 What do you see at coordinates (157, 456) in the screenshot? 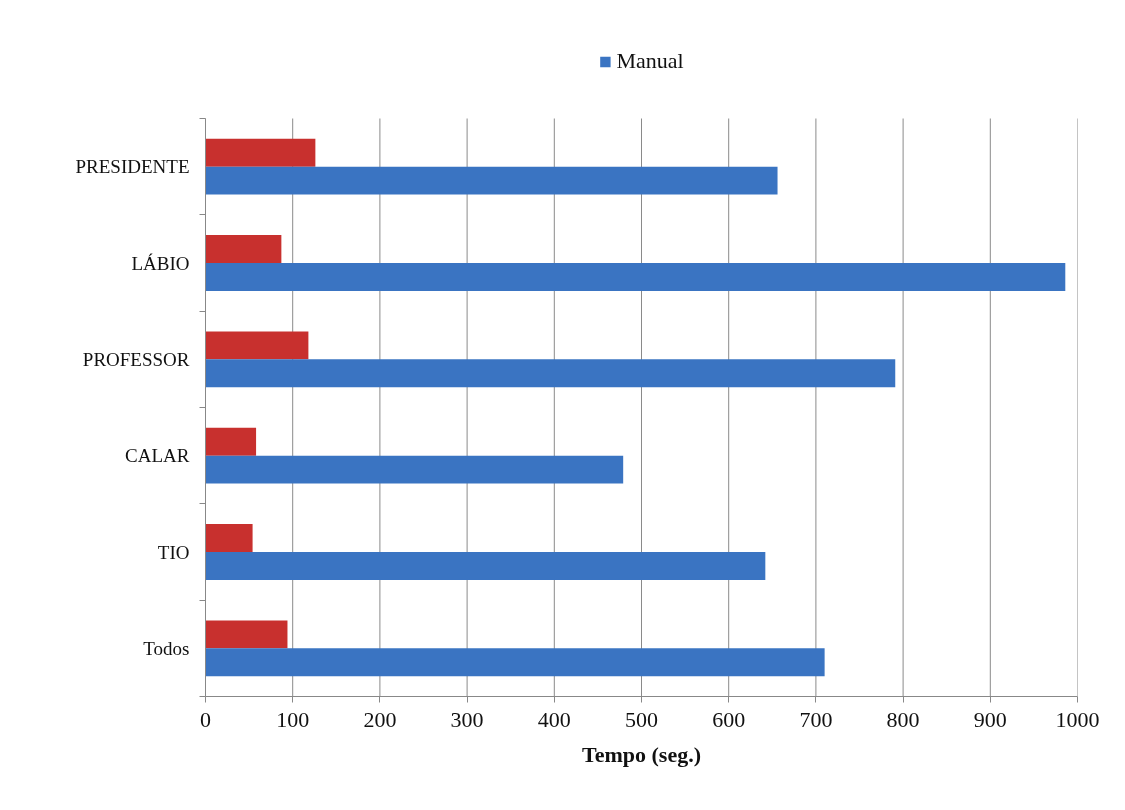
I see `y-tick-label: CALAR` at bounding box center [157, 456].